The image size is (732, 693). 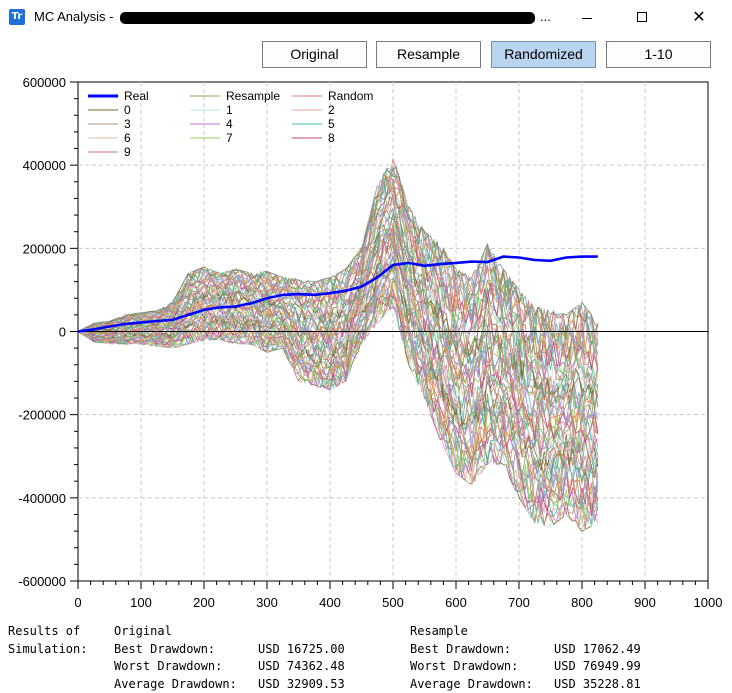 What do you see at coordinates (44, 248) in the screenshot?
I see `y-tick-label: 200000` at bounding box center [44, 248].